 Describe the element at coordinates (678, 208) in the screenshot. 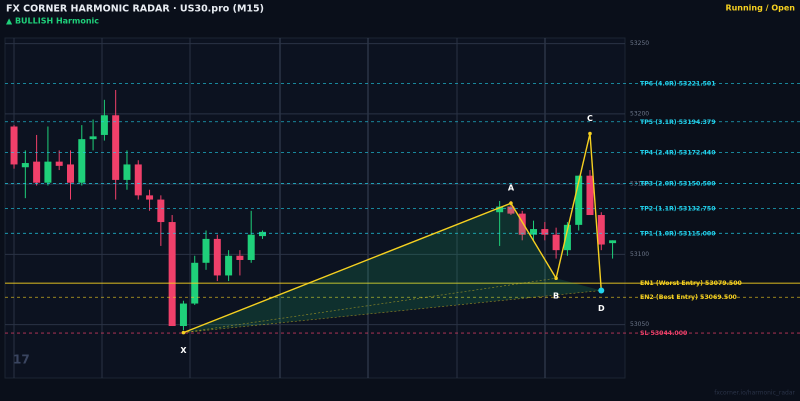

I see `level-label: TP2 (1.1R) 53132.750` at that location.